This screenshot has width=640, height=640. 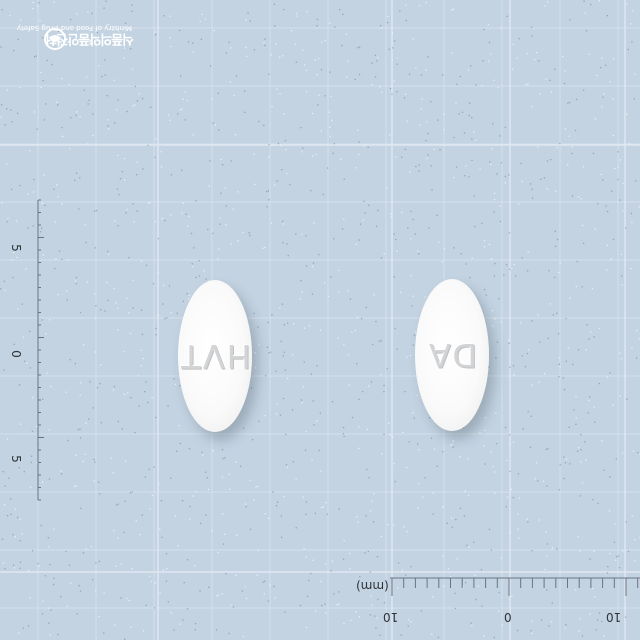 I want to click on agency-name: 식품의약품안전처, so click(x=90, y=38).